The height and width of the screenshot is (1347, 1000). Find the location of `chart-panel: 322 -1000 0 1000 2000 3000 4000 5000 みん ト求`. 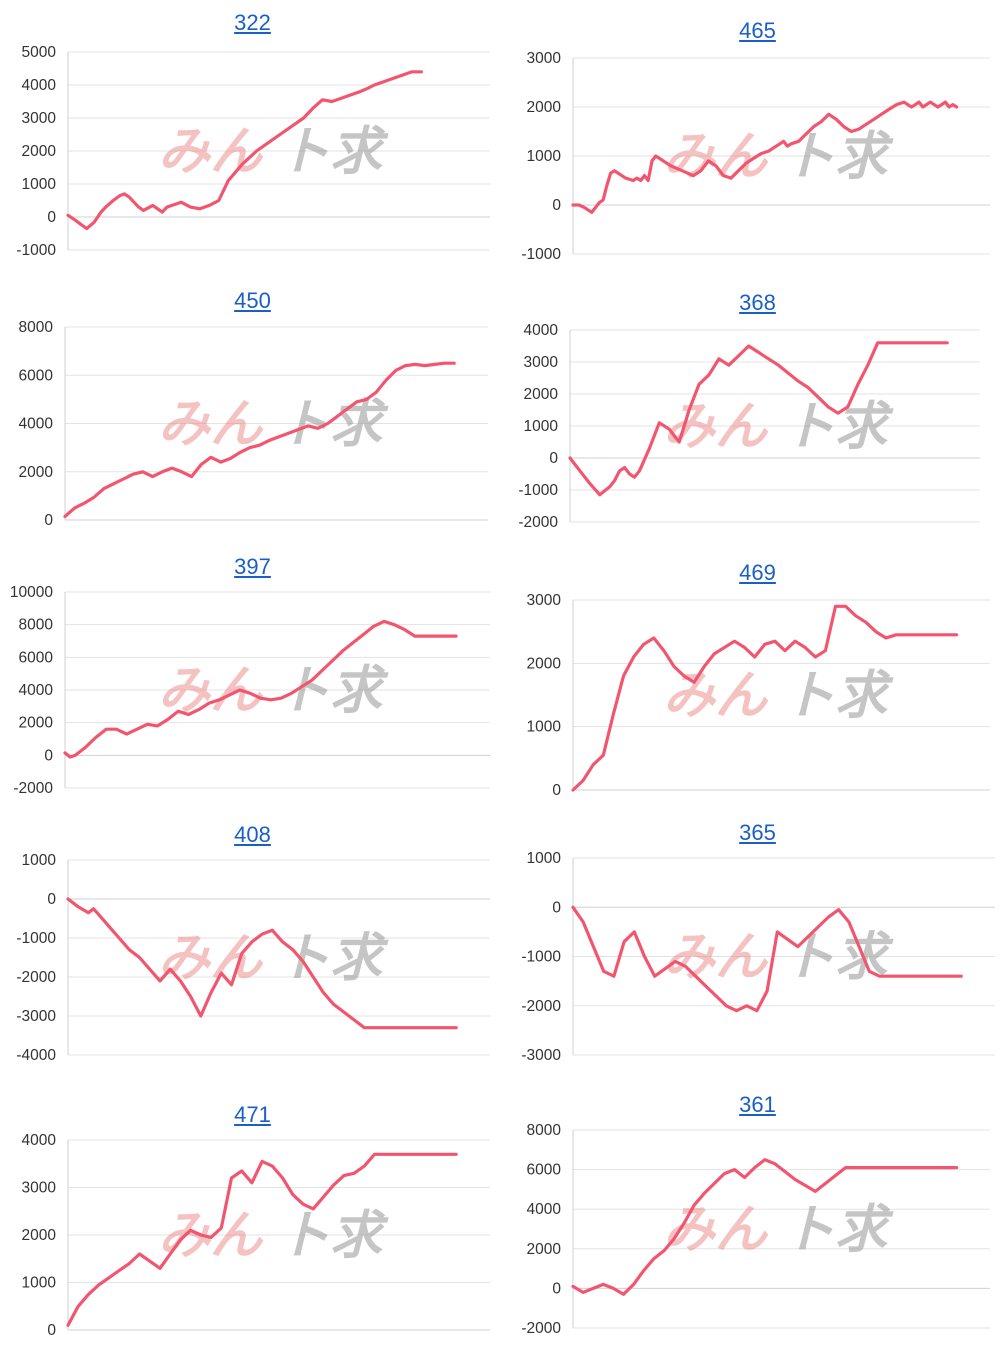

chart-panel: 322 -1000 0 1000 2000 3000 4000 5000 みん ト求 is located at coordinates (247, 129).